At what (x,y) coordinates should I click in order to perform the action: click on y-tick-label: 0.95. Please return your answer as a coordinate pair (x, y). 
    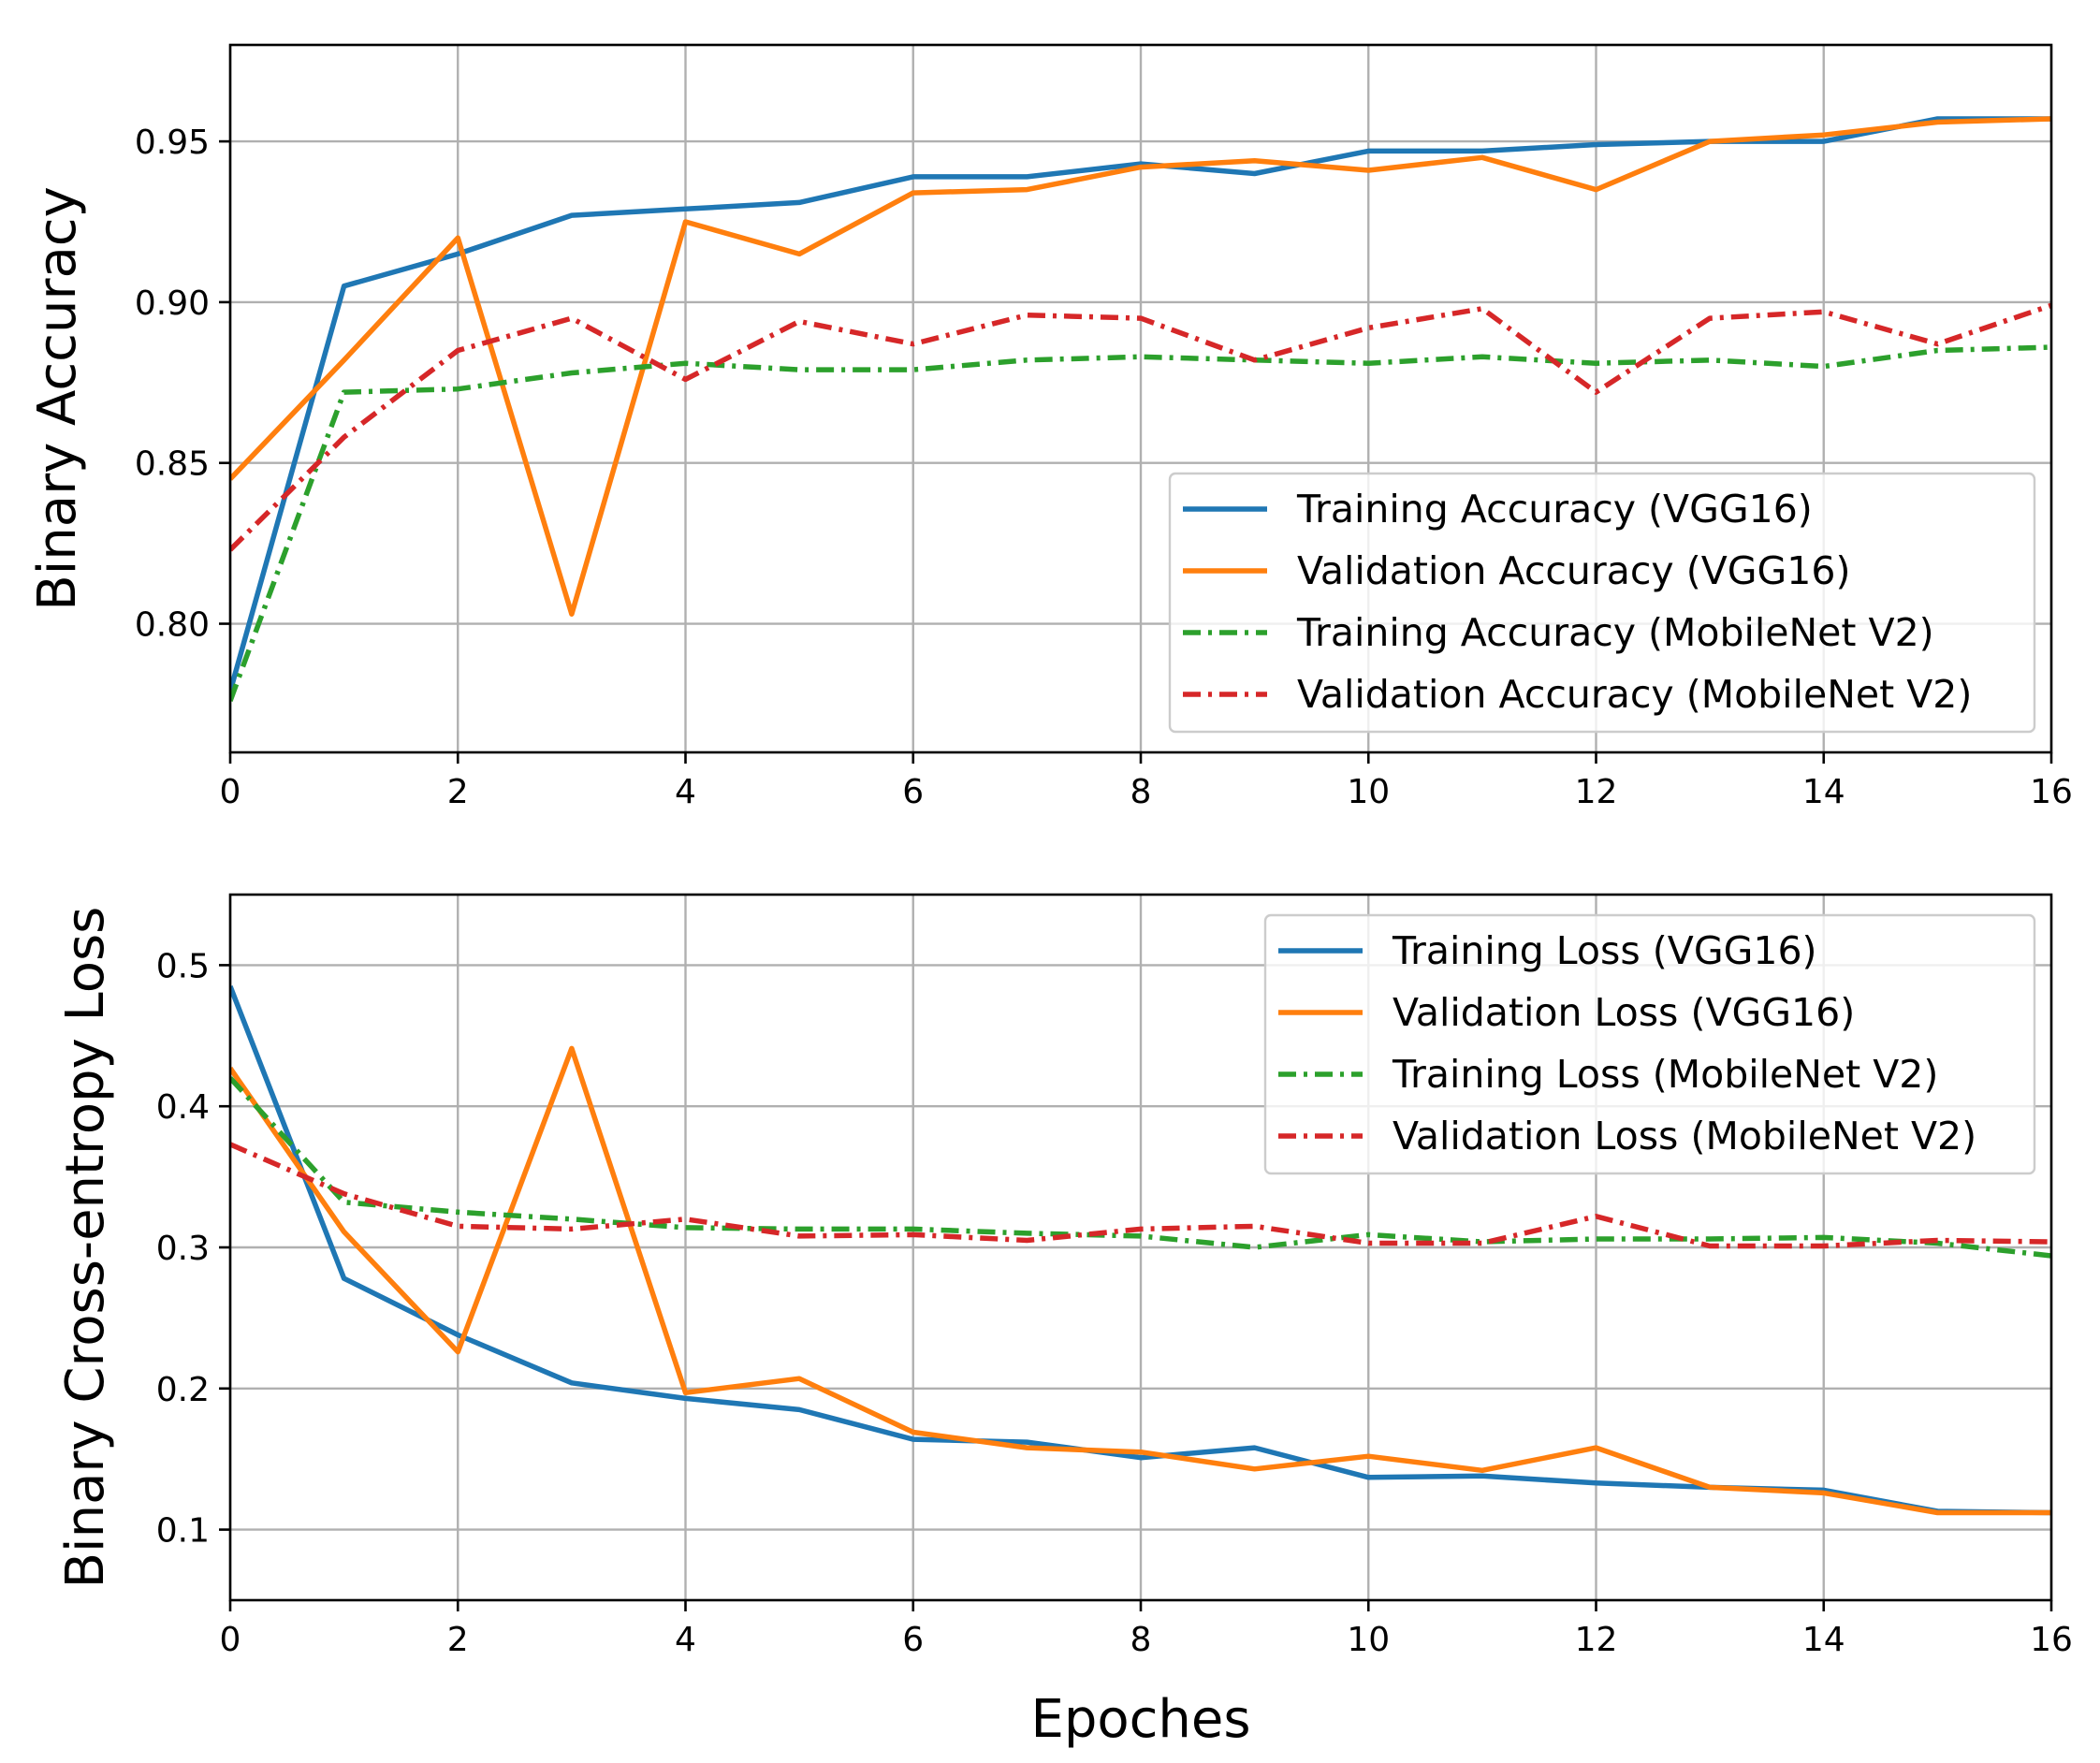
    Looking at the image, I should click on (172, 143).